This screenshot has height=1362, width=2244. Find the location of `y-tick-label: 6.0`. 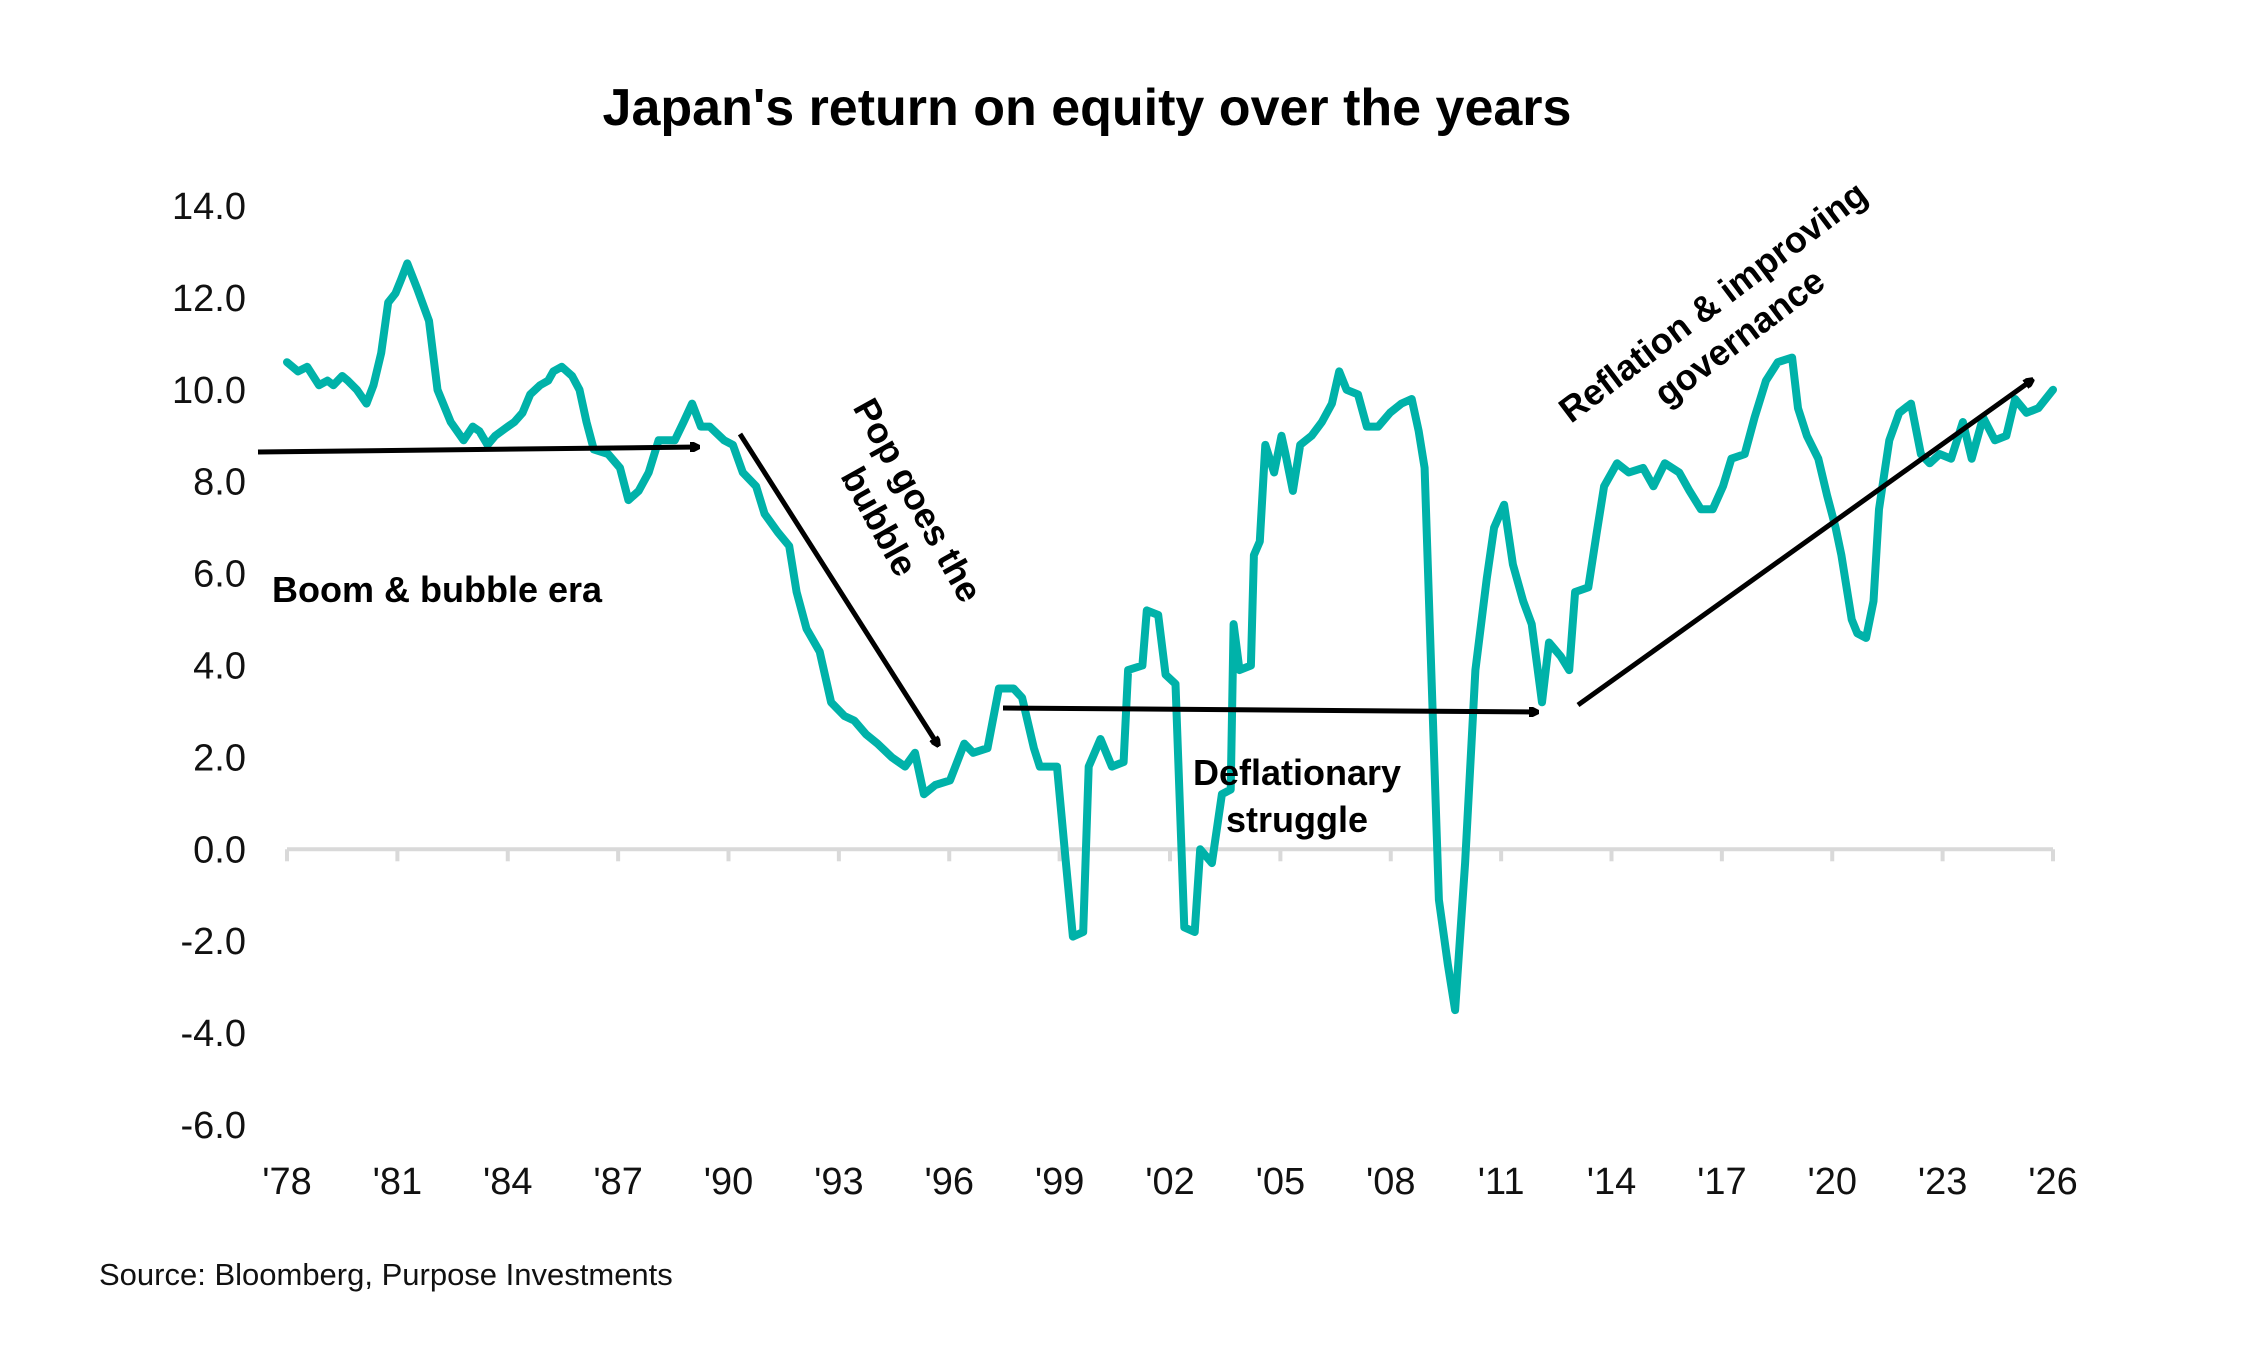

y-tick-label: 6.0 is located at coordinates (219, 575).